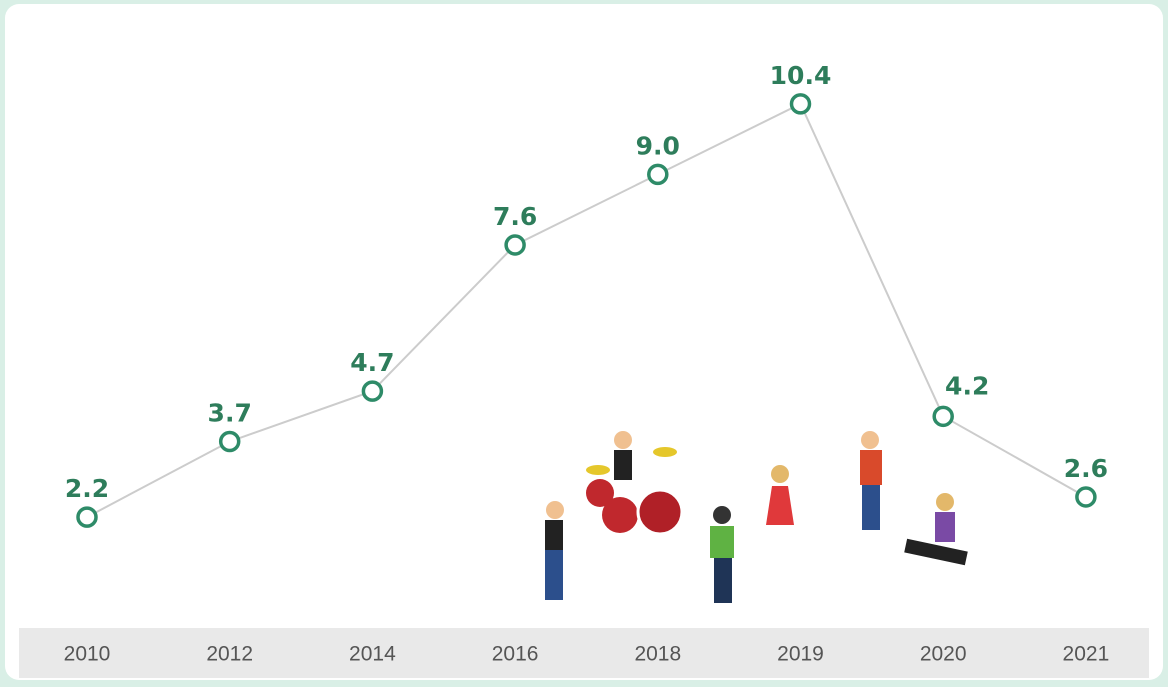  What do you see at coordinates (658, 145) in the screenshot?
I see `value-label: 9.0` at bounding box center [658, 145].